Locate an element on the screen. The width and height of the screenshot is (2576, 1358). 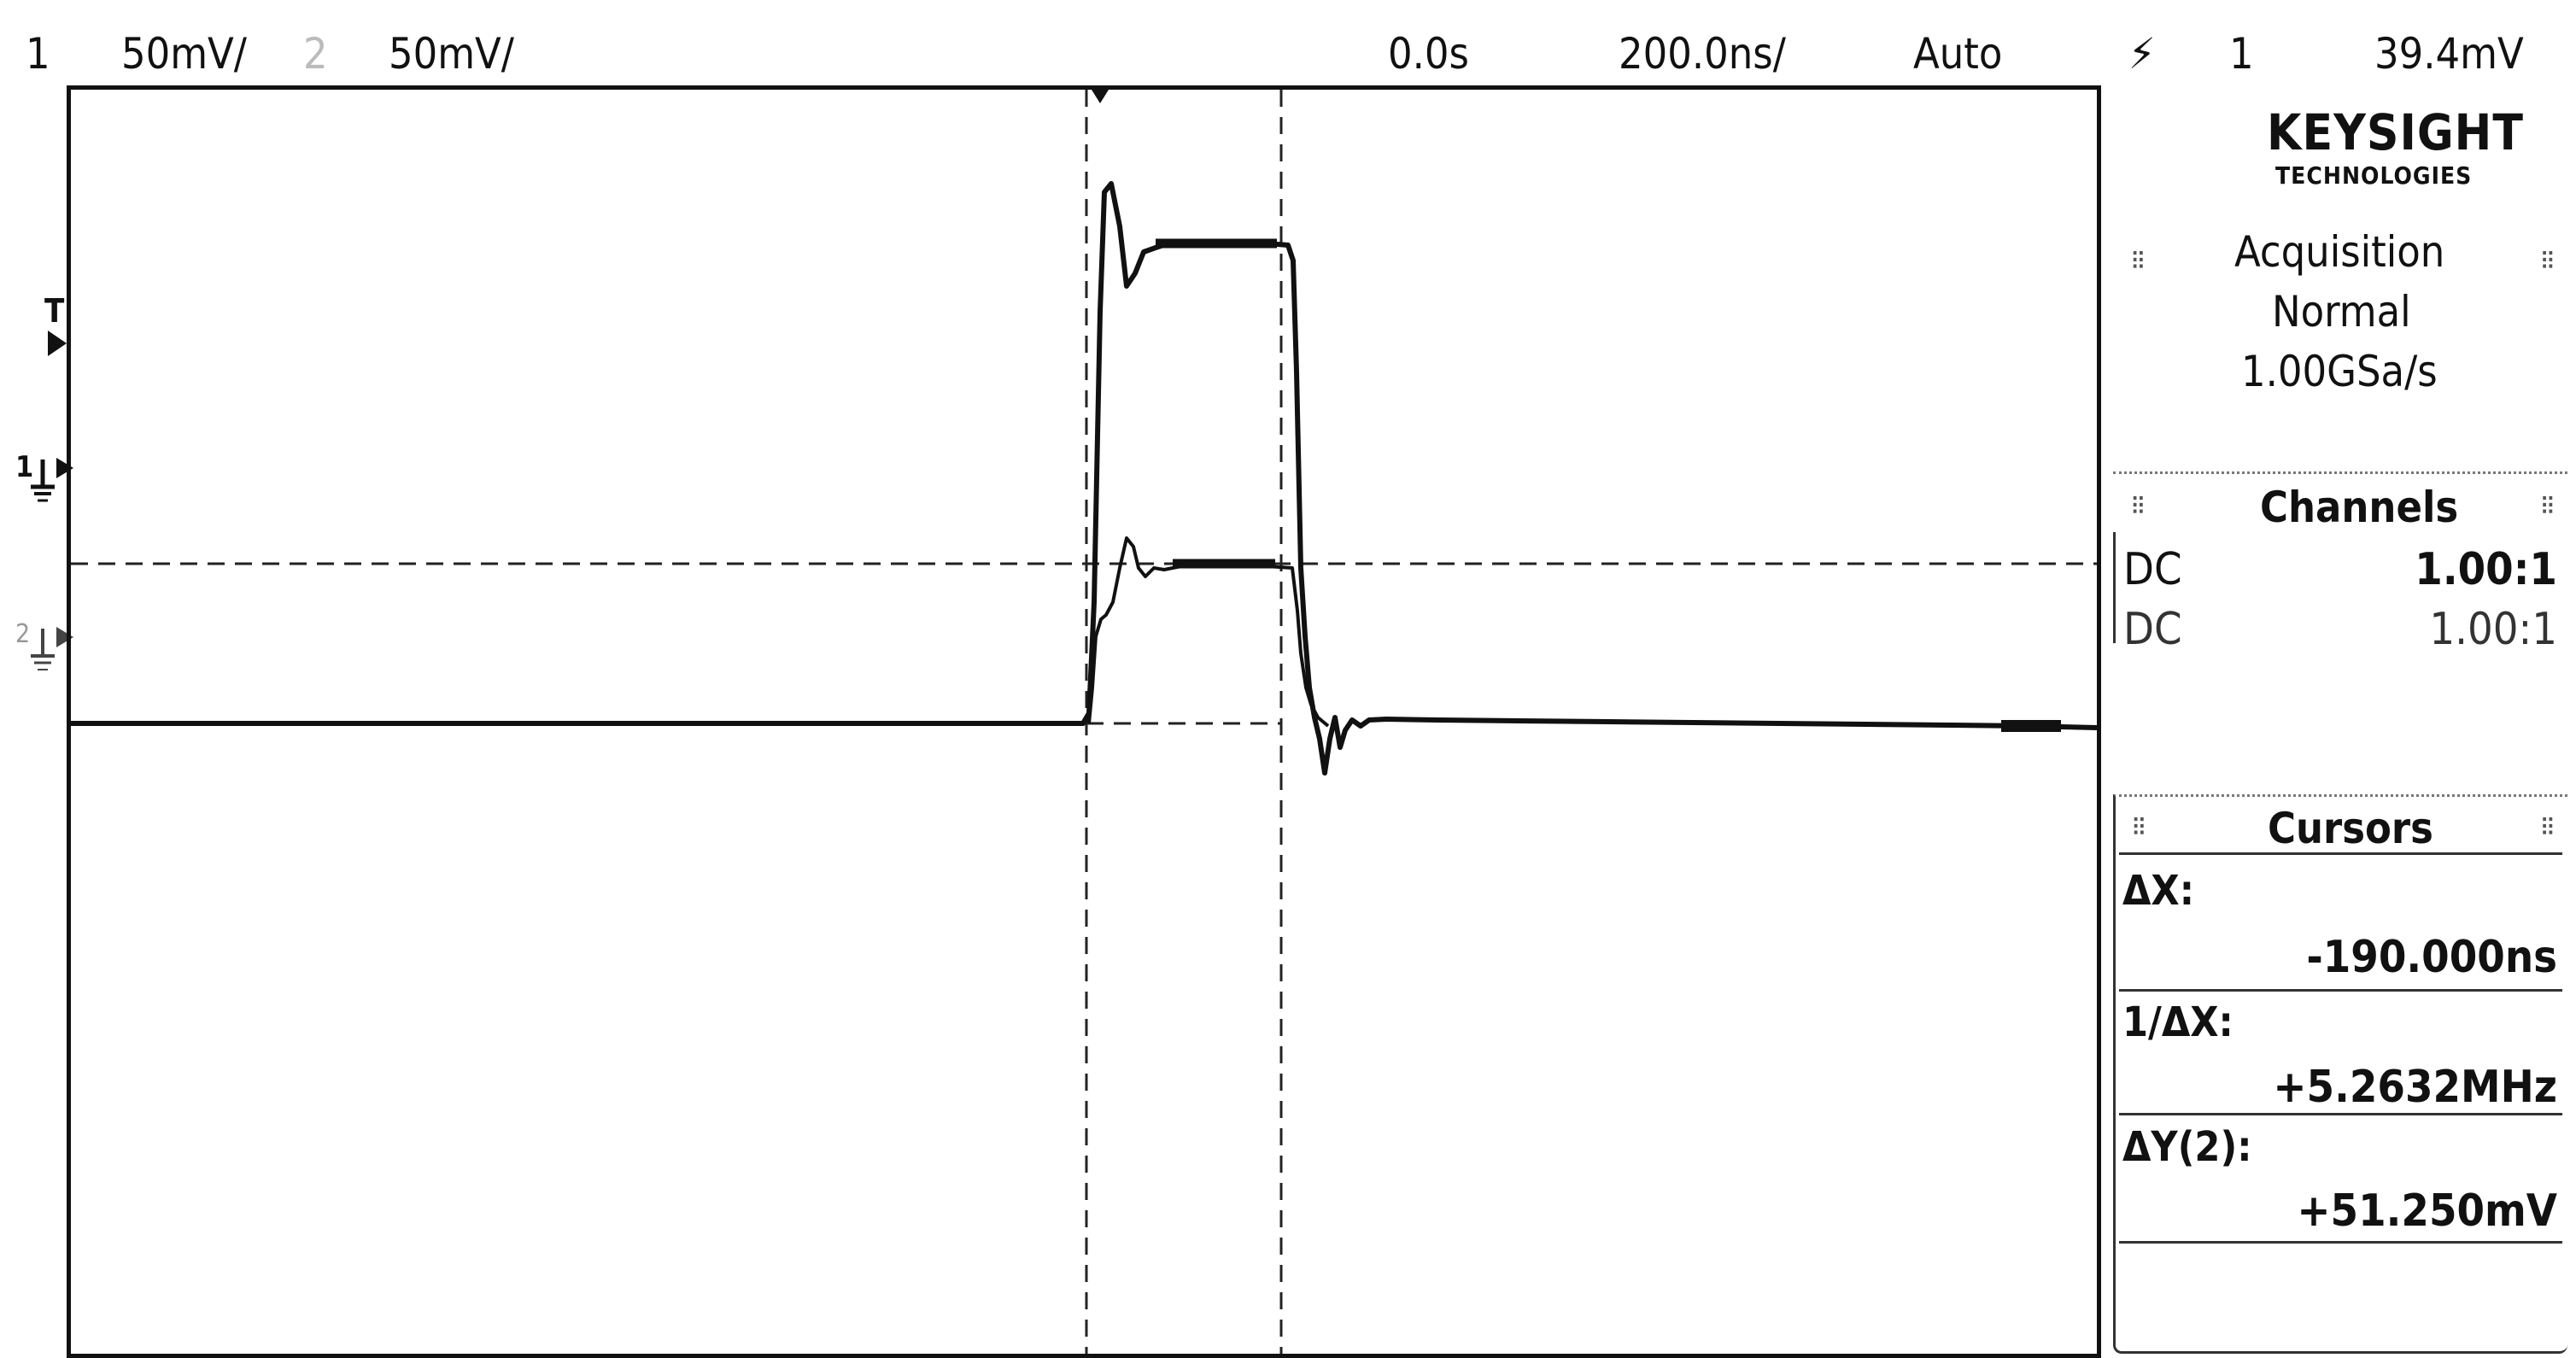
inv-delta-x-label: 1/ΔX: is located at coordinates (2178, 1022).